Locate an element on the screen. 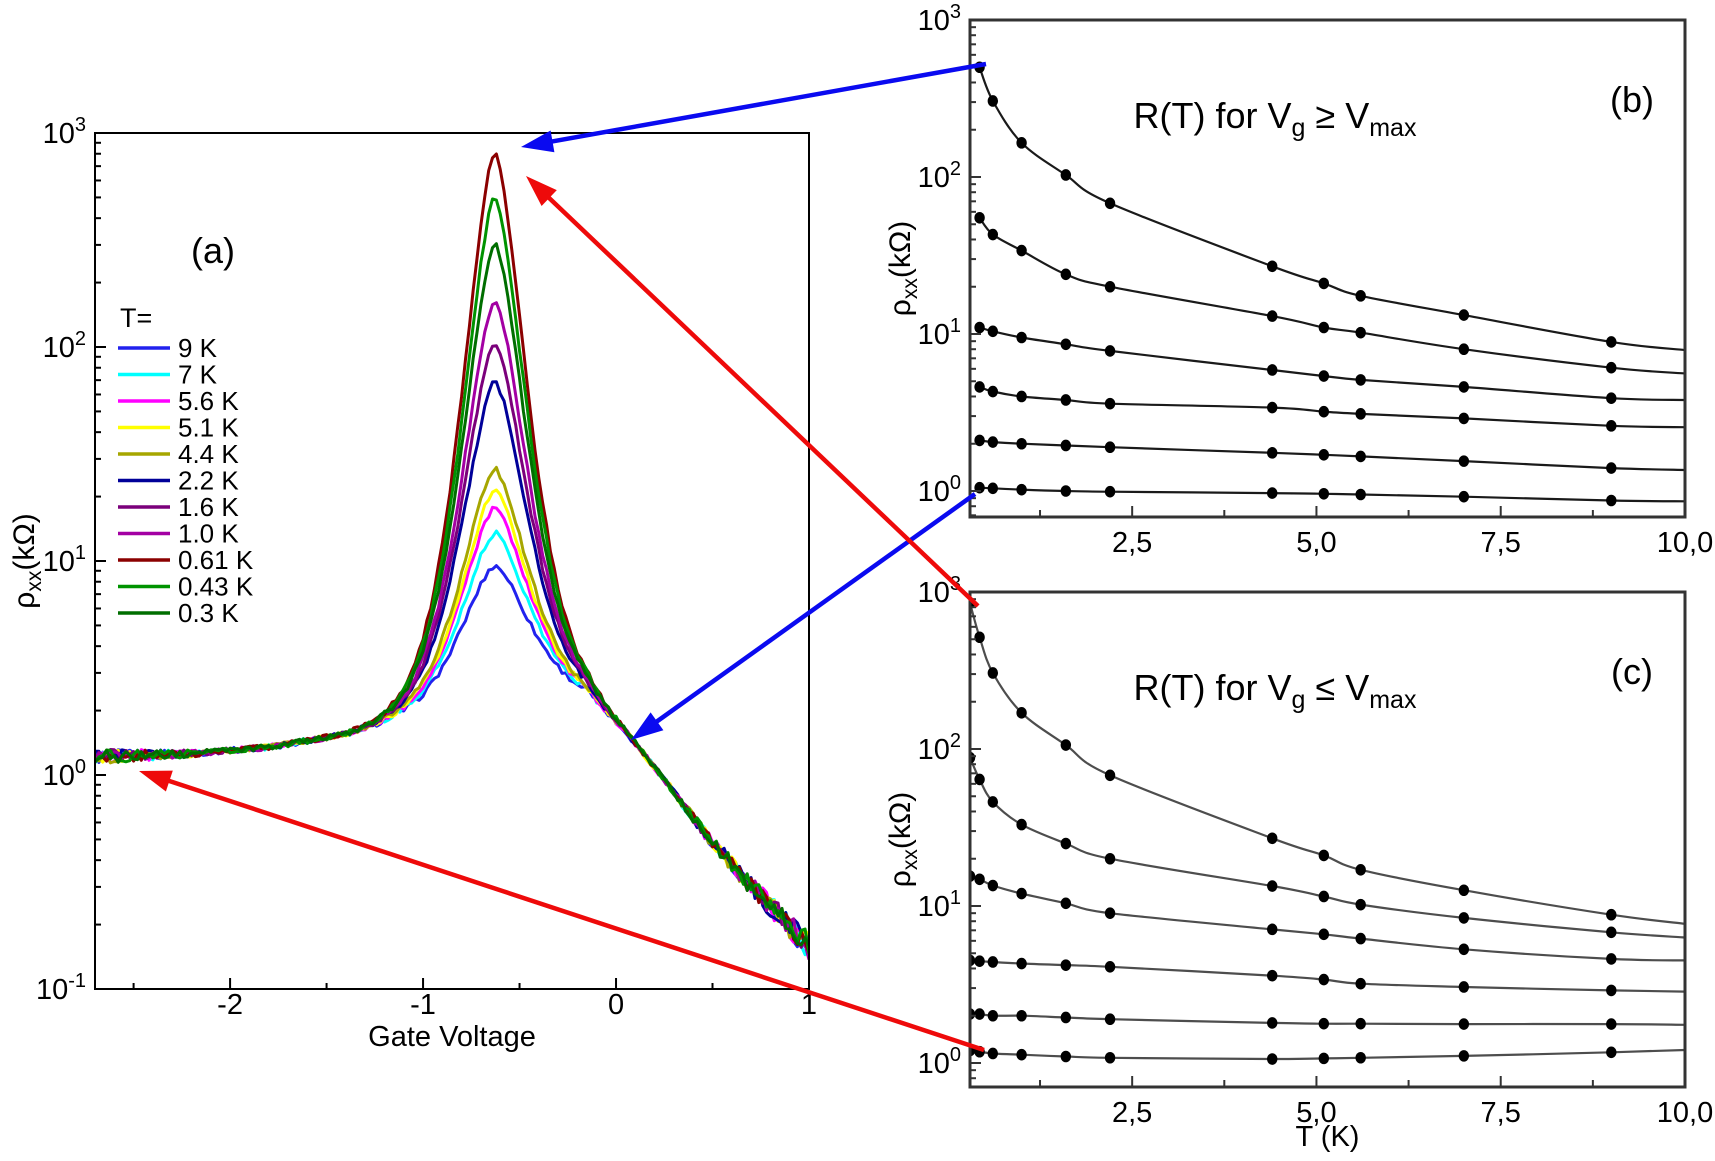 Image resolution: width=1715 pixels, height=1161 pixels. legend-label: 5.6 K is located at coordinates (208, 401).